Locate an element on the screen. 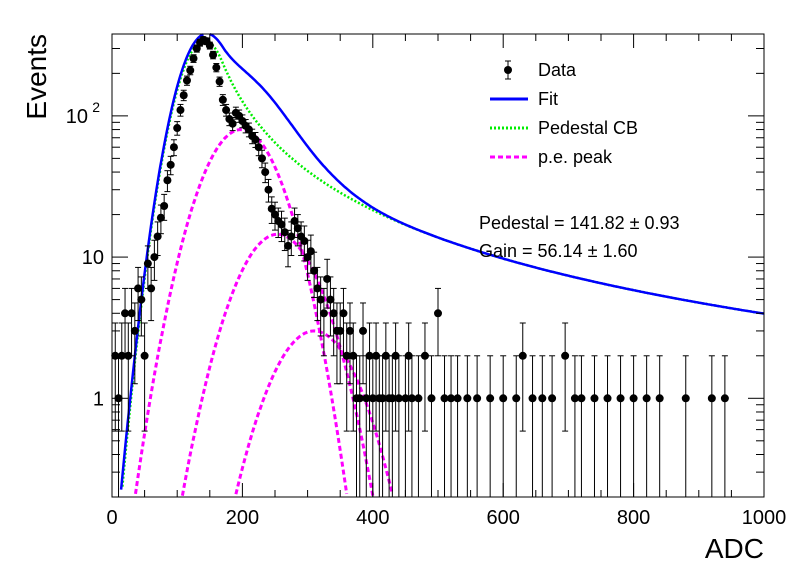 The height and width of the screenshot is (572, 796). annotation-1: Pedestal = 141.82 ± 0.93 is located at coordinates (579, 223).